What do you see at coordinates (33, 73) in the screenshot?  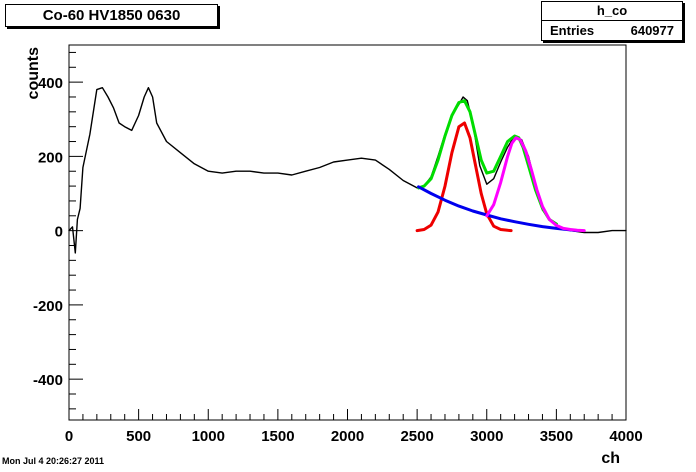 I see `y-axis-title: counts` at bounding box center [33, 73].